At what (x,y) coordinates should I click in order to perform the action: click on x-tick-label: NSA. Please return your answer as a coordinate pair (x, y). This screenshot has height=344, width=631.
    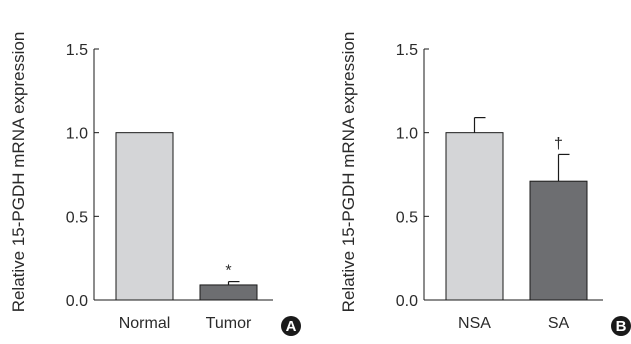
    Looking at the image, I should click on (474, 323).